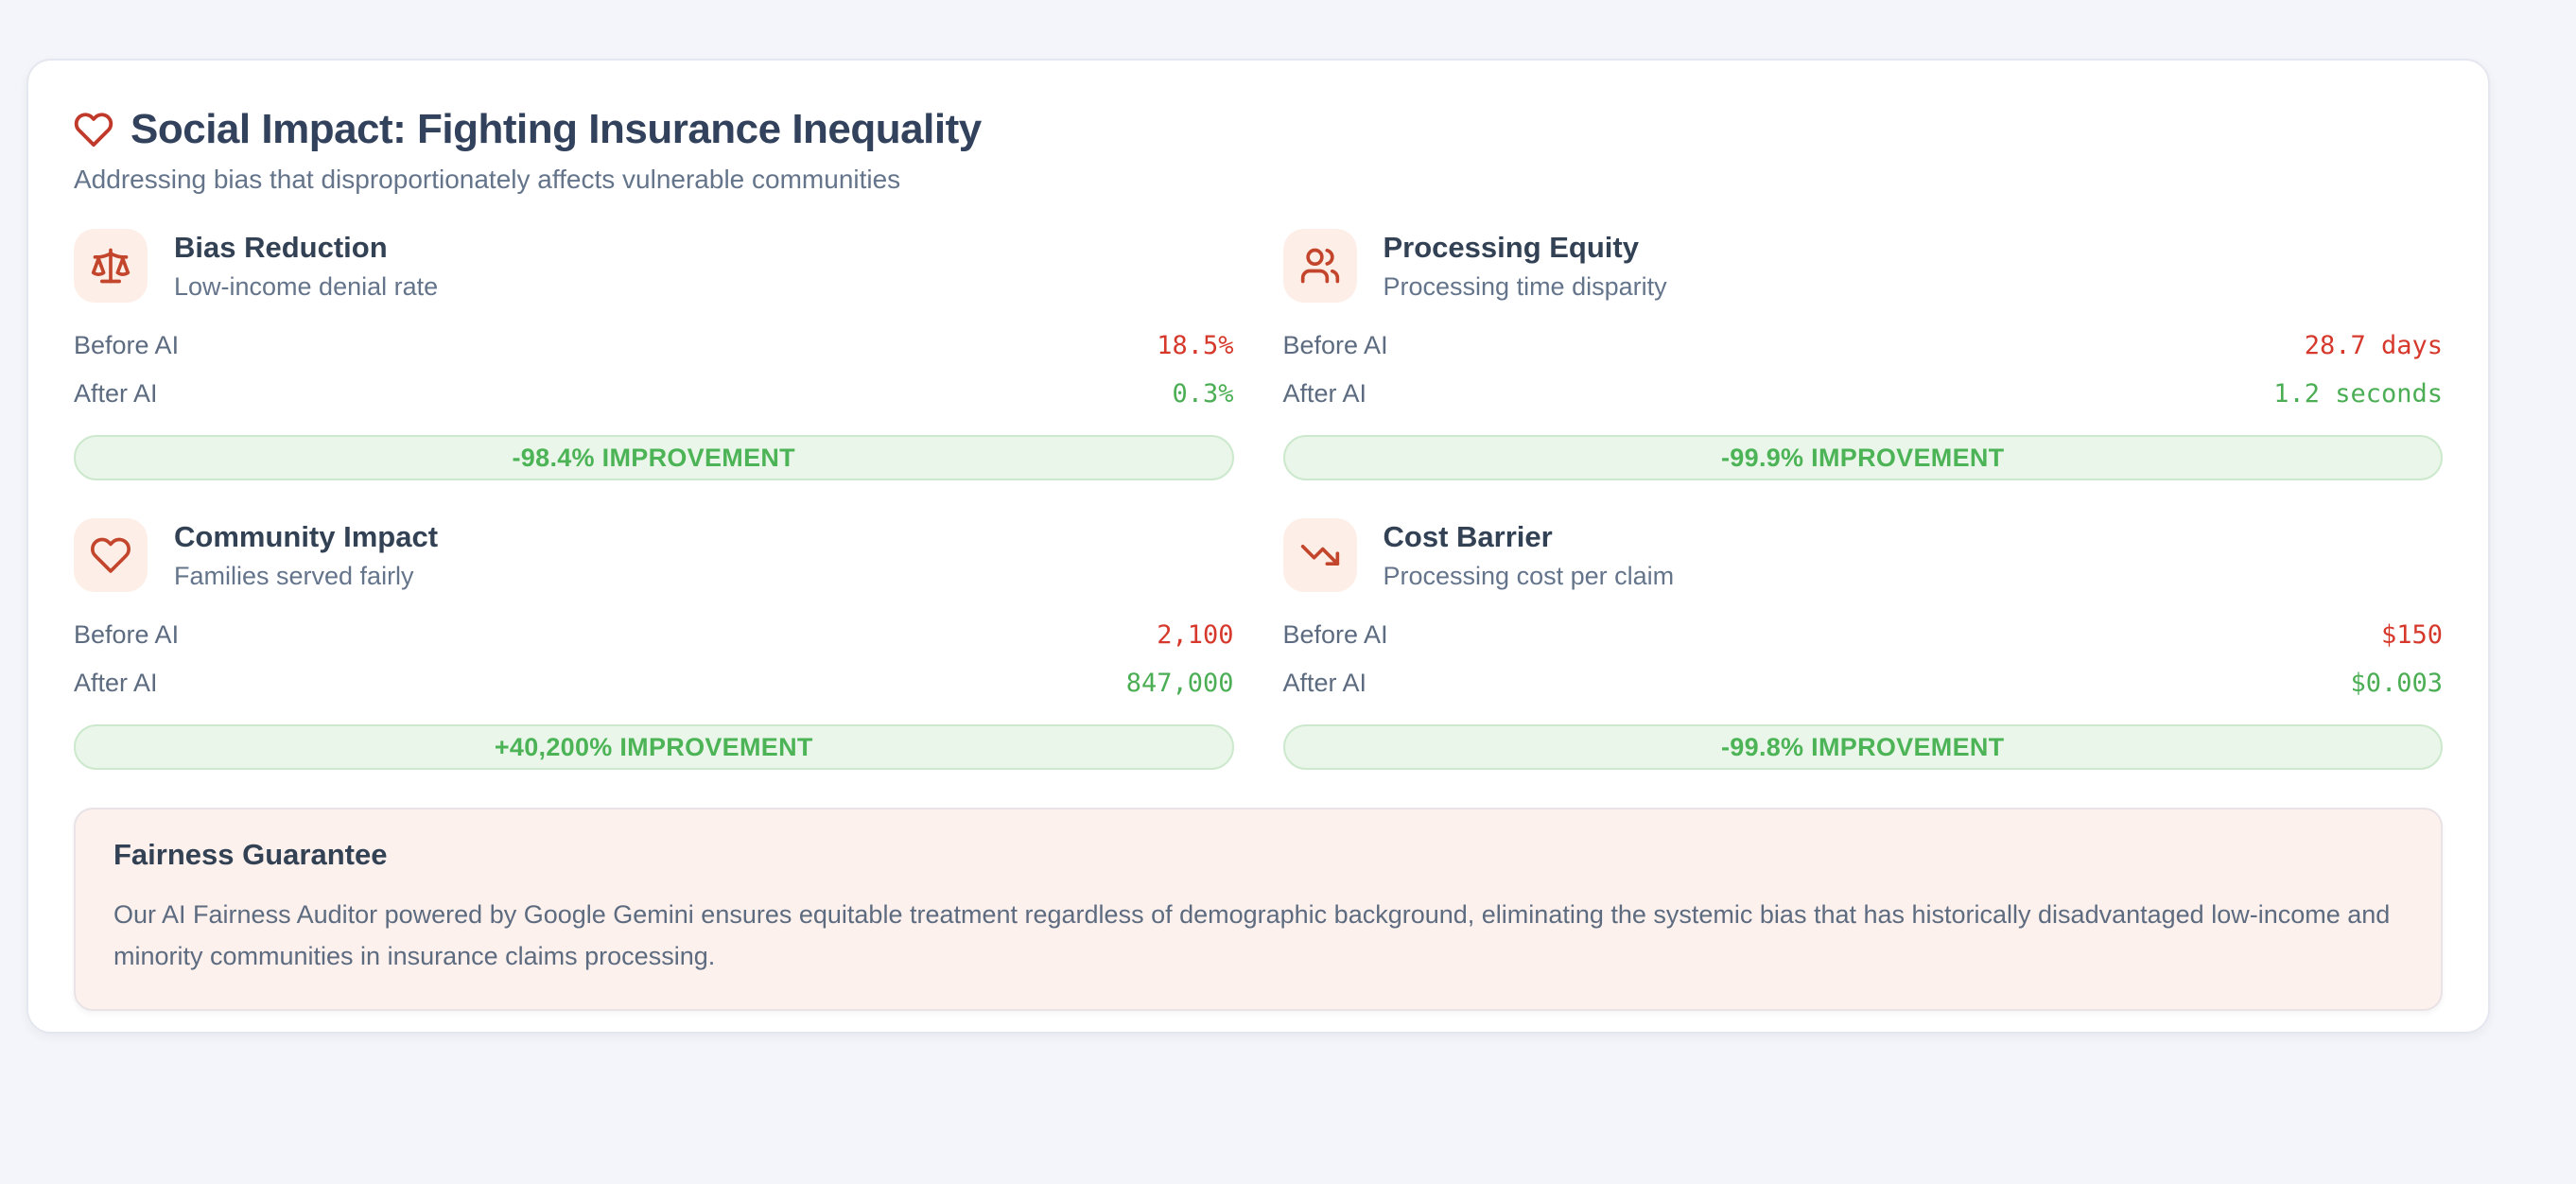 The width and height of the screenshot is (2576, 1184). What do you see at coordinates (306, 536) in the screenshot?
I see `metric-title: Community Impact` at bounding box center [306, 536].